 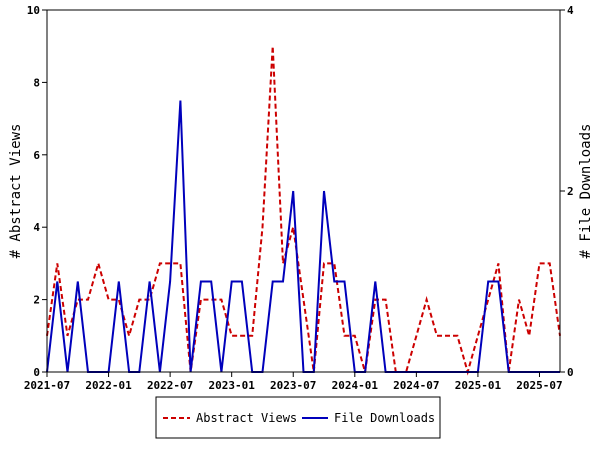 What do you see at coordinates (47, 385) in the screenshot?
I see `x-tick-label: 2021-07` at bounding box center [47, 385].